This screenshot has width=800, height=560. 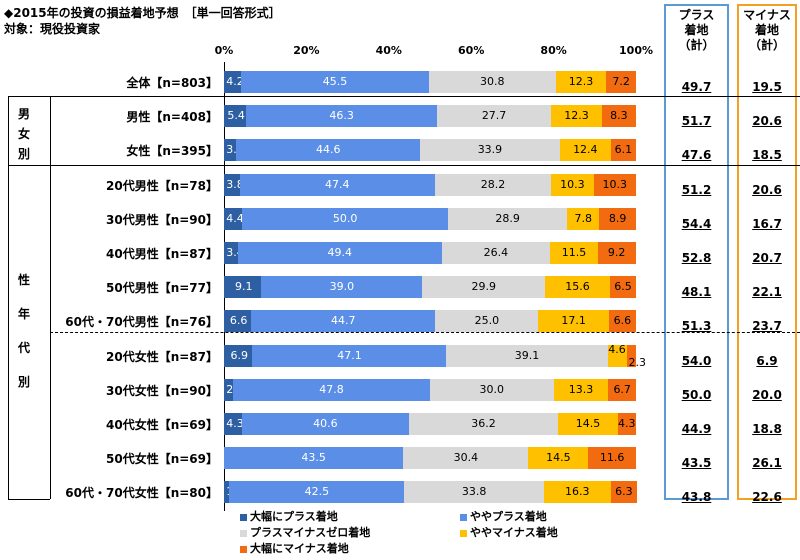 What do you see at coordinates (696, 292) in the screenshot?
I see `plus-total-value: 48.1` at bounding box center [696, 292].